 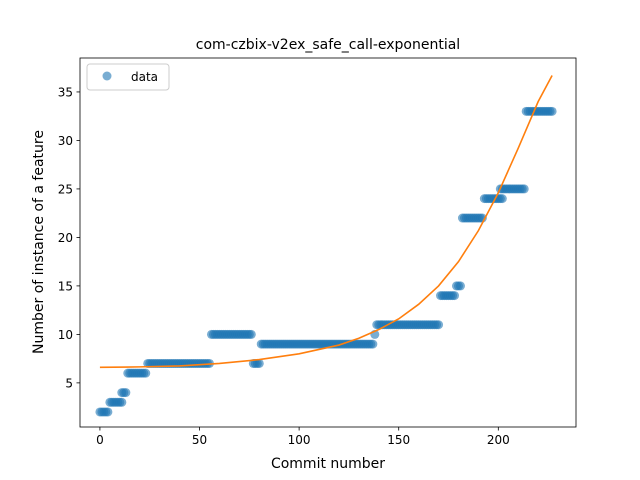 I want to click on y-tick-label: 20, so click(x=65, y=238).